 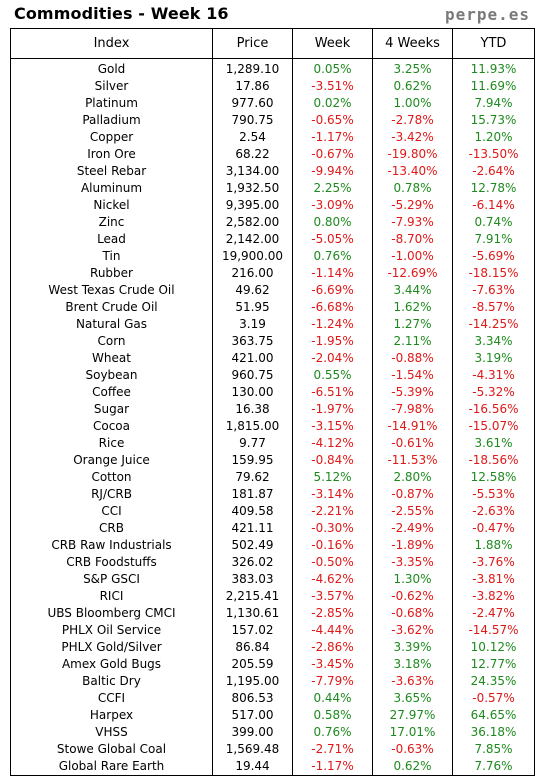 What do you see at coordinates (111, 205) in the screenshot?
I see `index-cell: Nickel` at bounding box center [111, 205].